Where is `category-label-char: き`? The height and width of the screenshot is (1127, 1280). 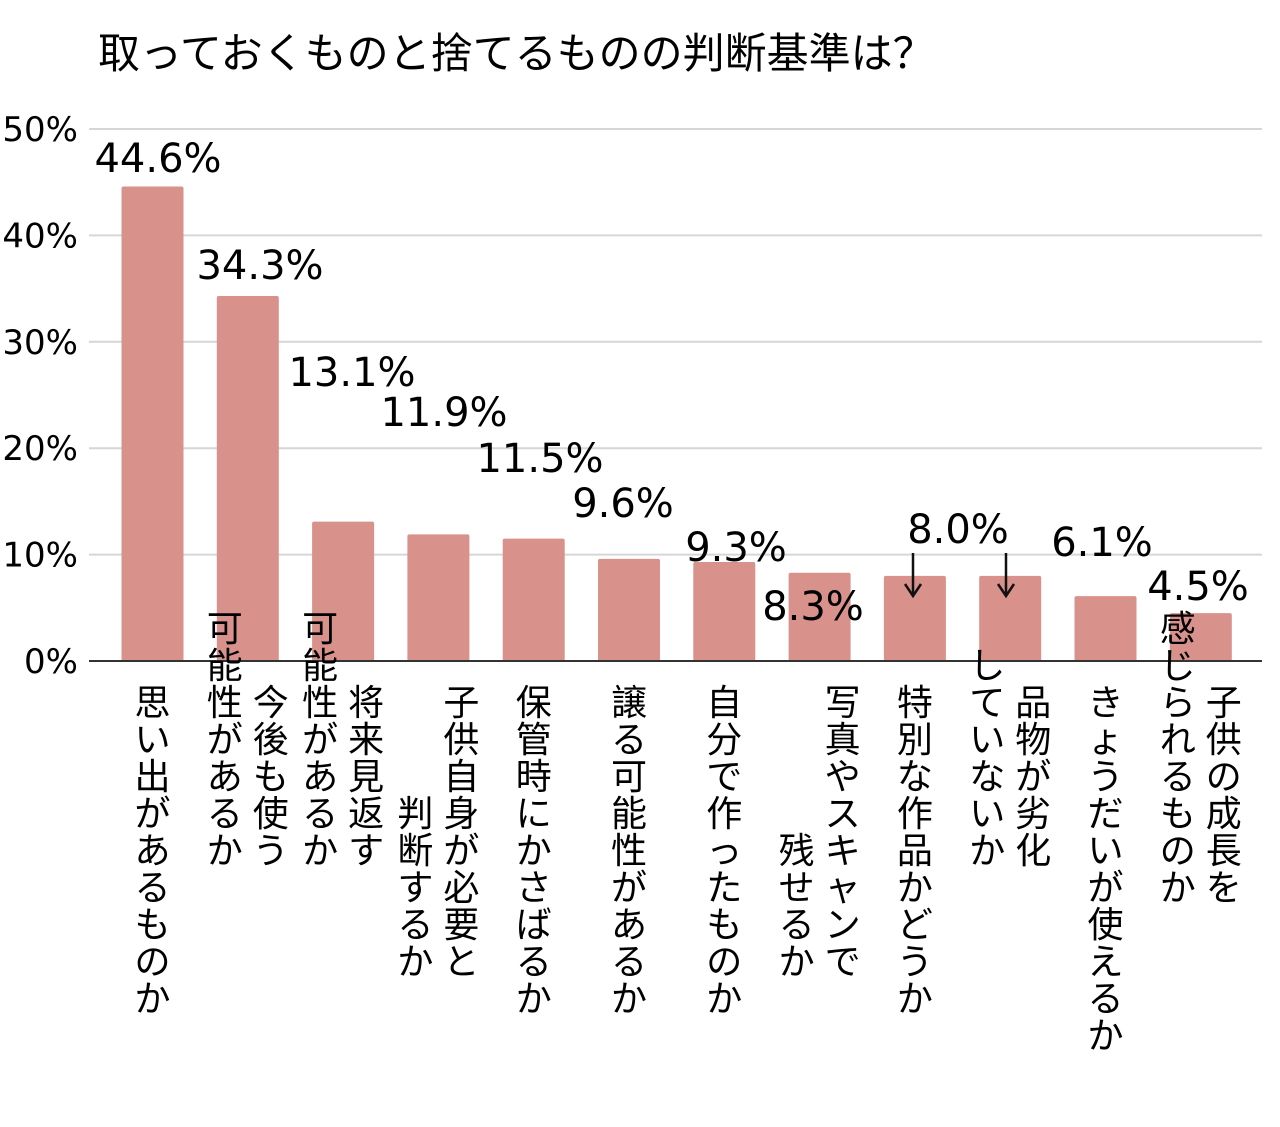 category-label-char: き is located at coordinates (1105, 703).